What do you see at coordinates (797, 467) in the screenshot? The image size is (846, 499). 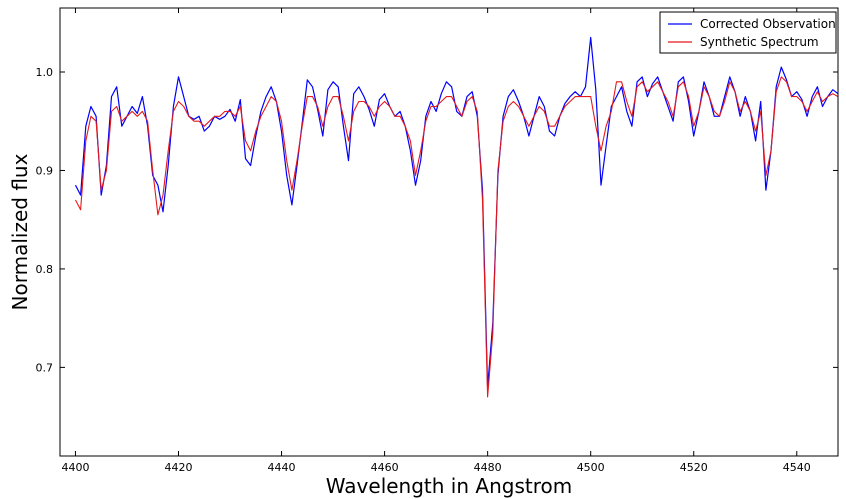 I see `x-tick-label: 4540` at bounding box center [797, 467].